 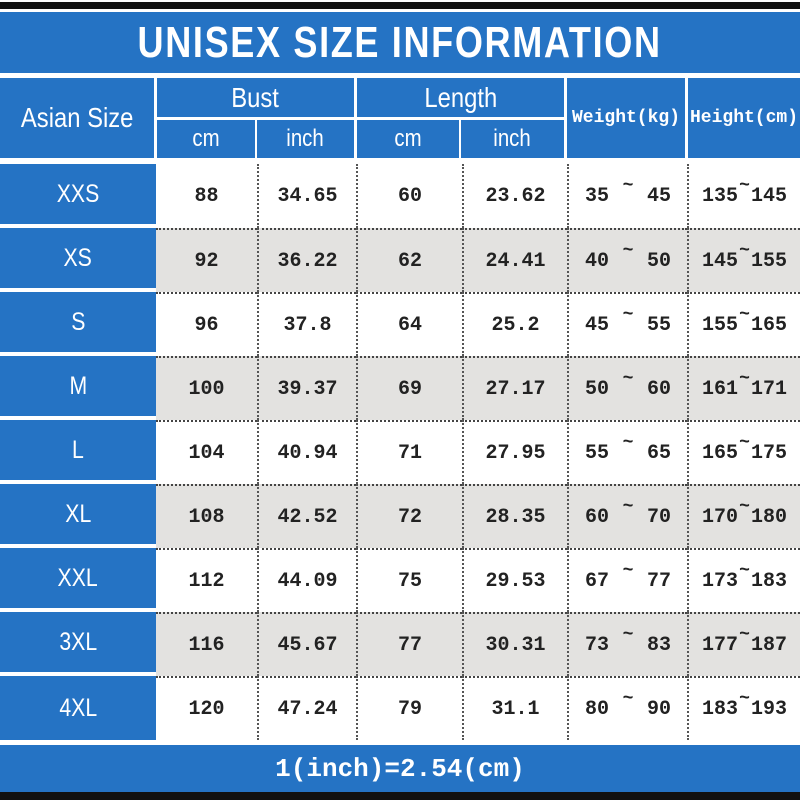 I want to click on height-range-cell: 177 ~ 187, so click(x=743, y=644).